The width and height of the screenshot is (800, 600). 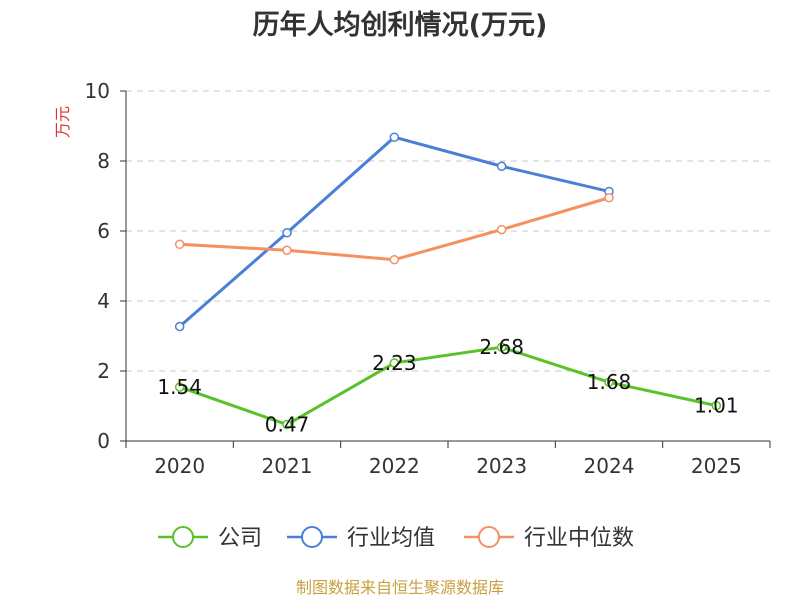 What do you see at coordinates (103, 231) in the screenshot?
I see `y-tick-label: 6` at bounding box center [103, 231].